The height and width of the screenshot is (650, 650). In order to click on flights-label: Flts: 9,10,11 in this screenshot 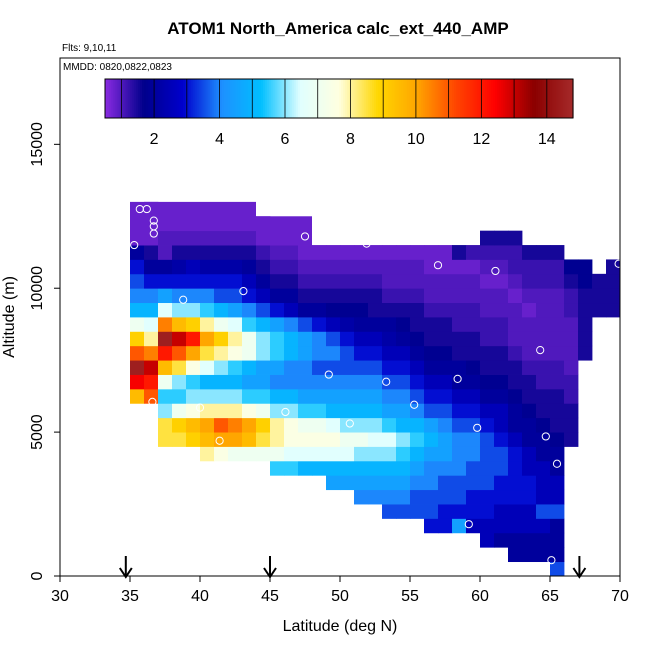, I will do `click(89, 48)`.